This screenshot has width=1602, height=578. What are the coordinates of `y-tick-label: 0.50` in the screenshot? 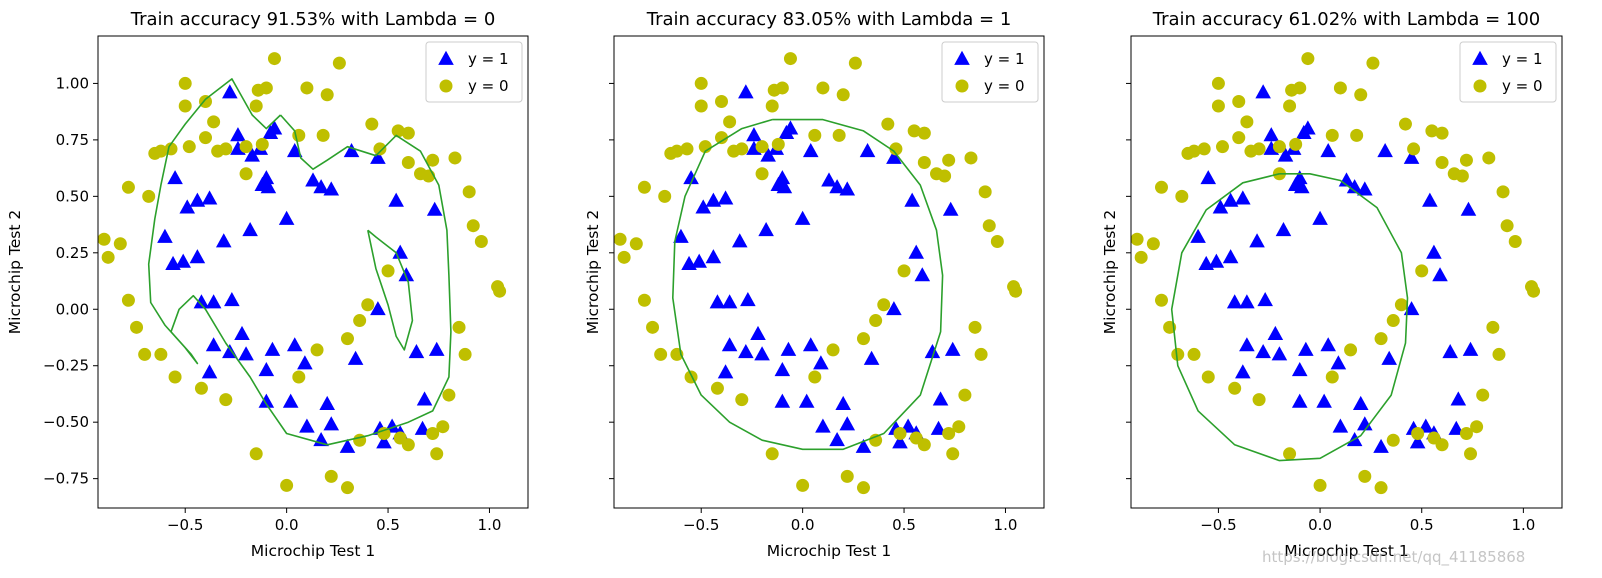 It's located at (72, 196).